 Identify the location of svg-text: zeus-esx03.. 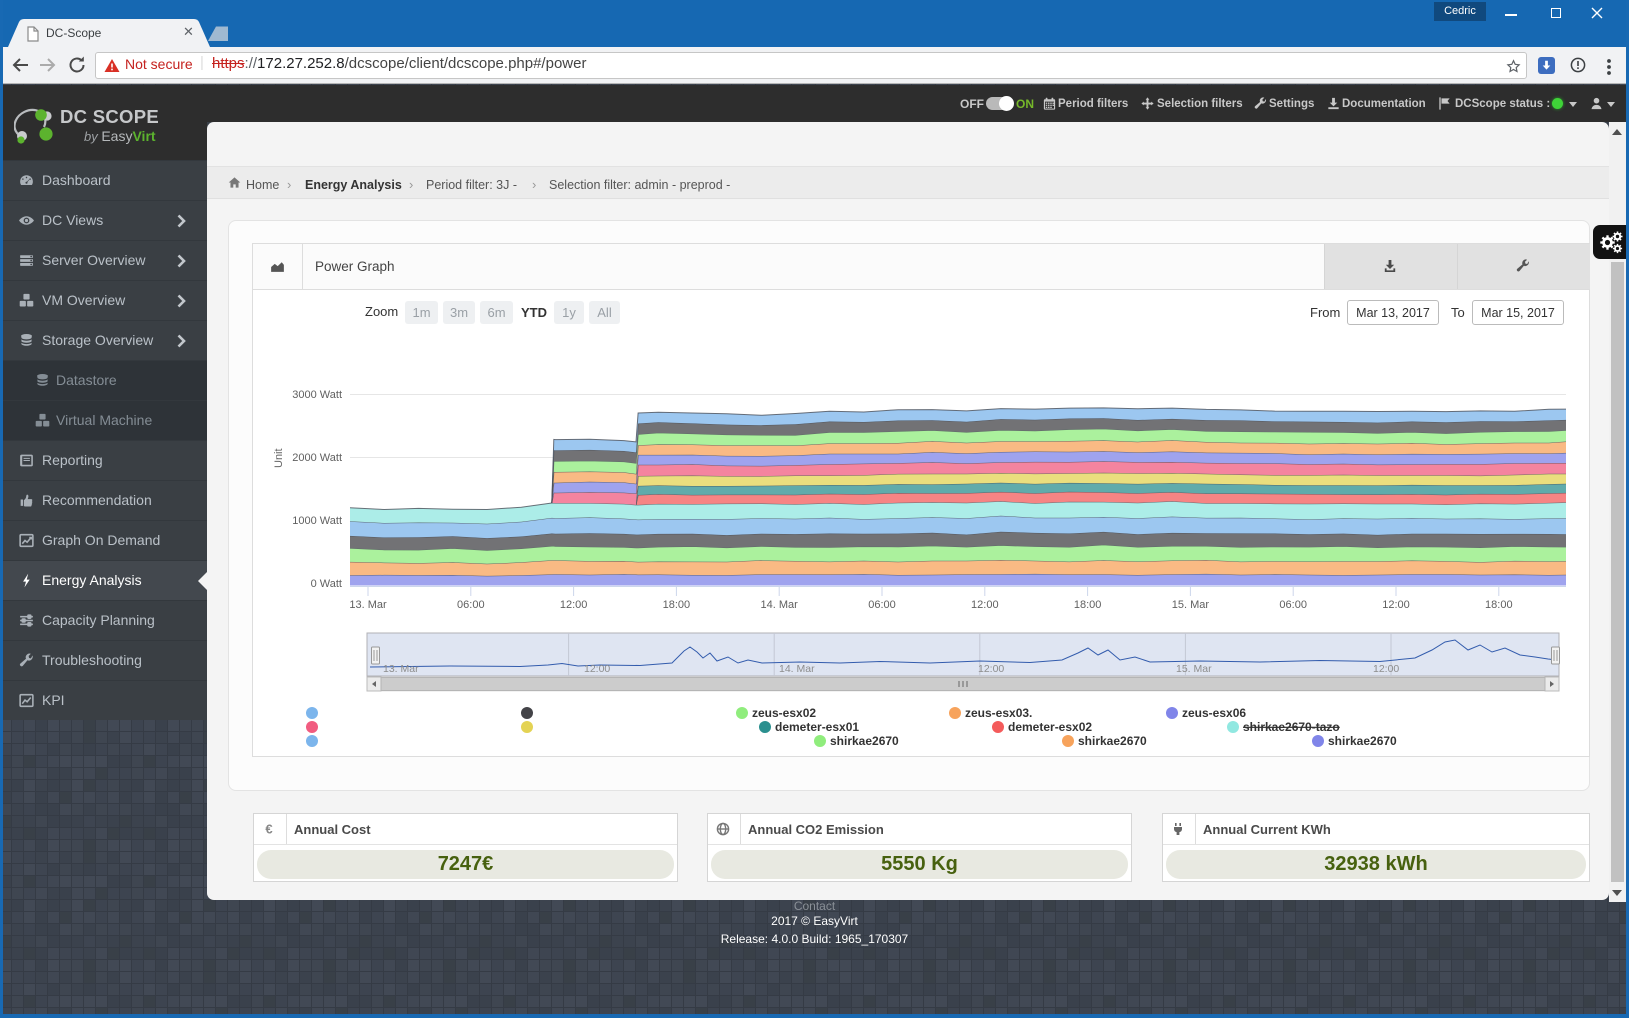
(998, 713).